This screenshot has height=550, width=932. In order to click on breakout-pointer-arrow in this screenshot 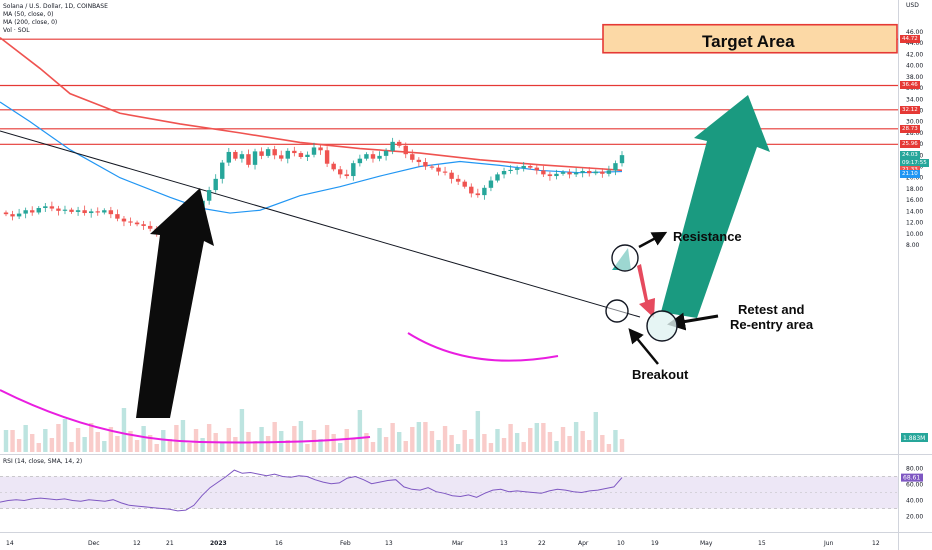, I will do `click(643, 346)`.